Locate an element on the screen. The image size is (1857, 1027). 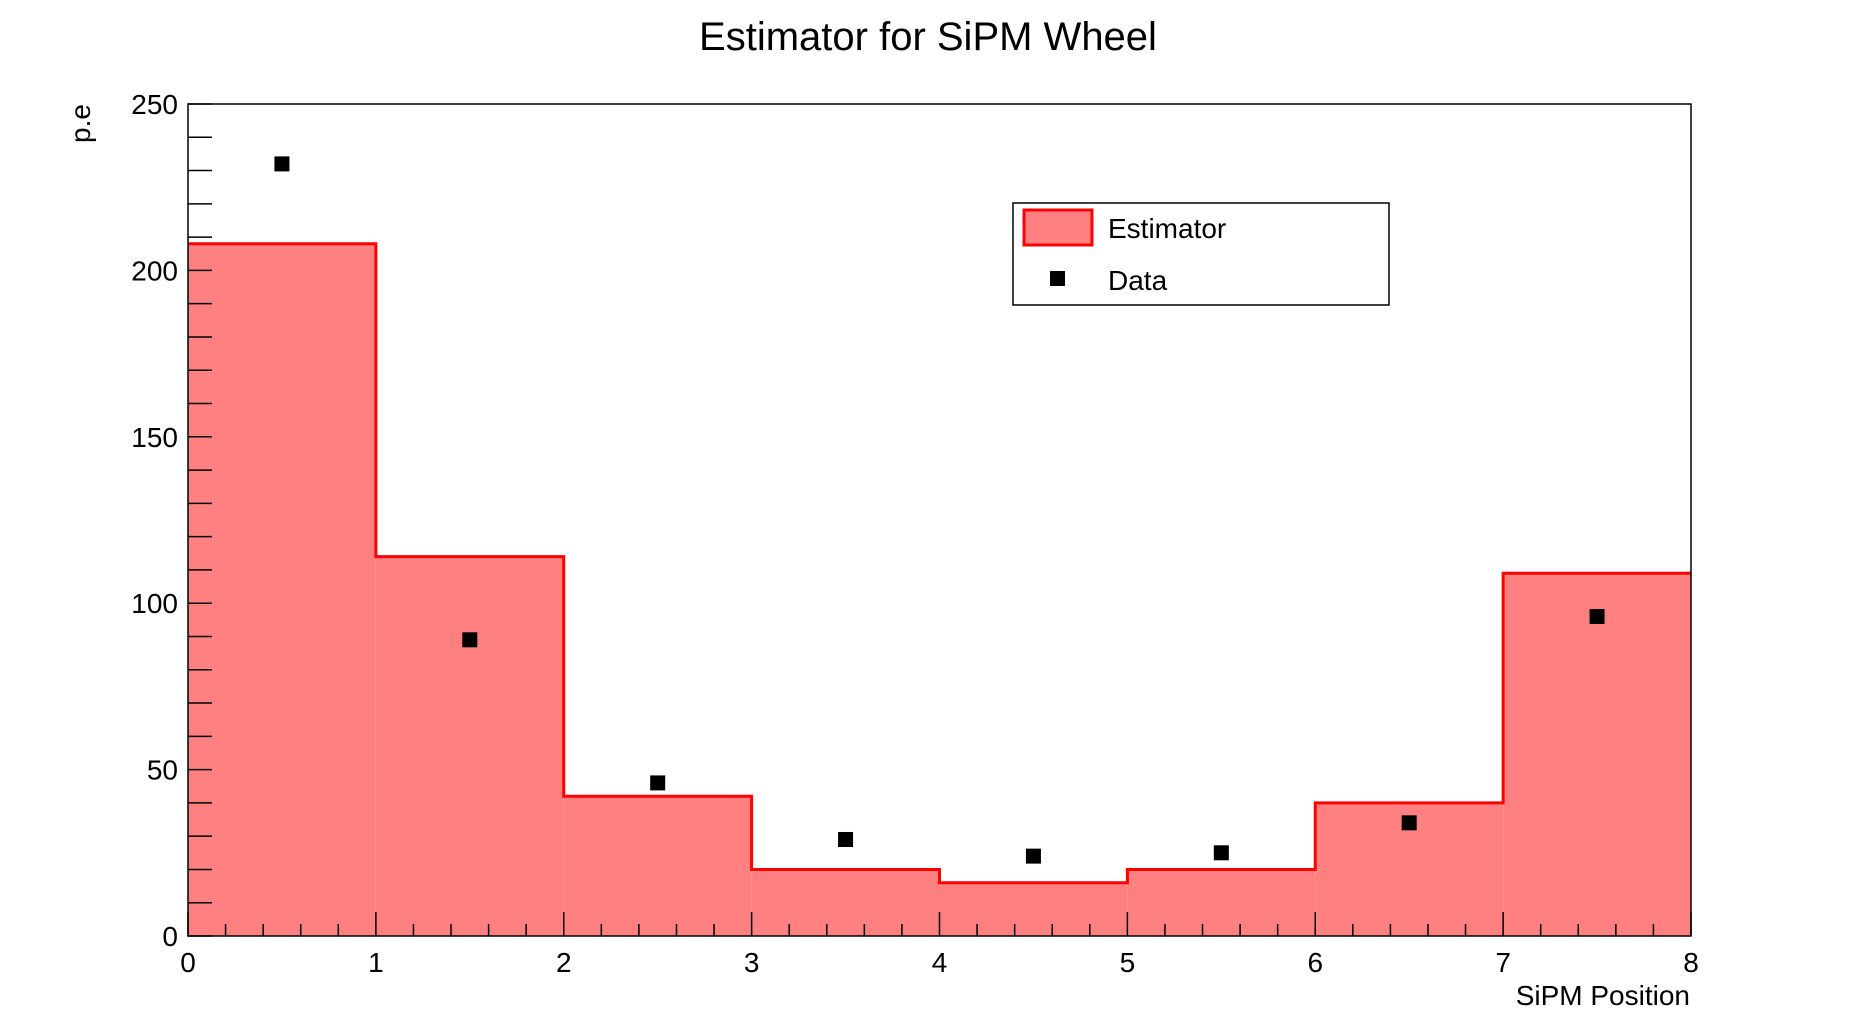
y-tick-label-150: 150 is located at coordinates (154, 437).